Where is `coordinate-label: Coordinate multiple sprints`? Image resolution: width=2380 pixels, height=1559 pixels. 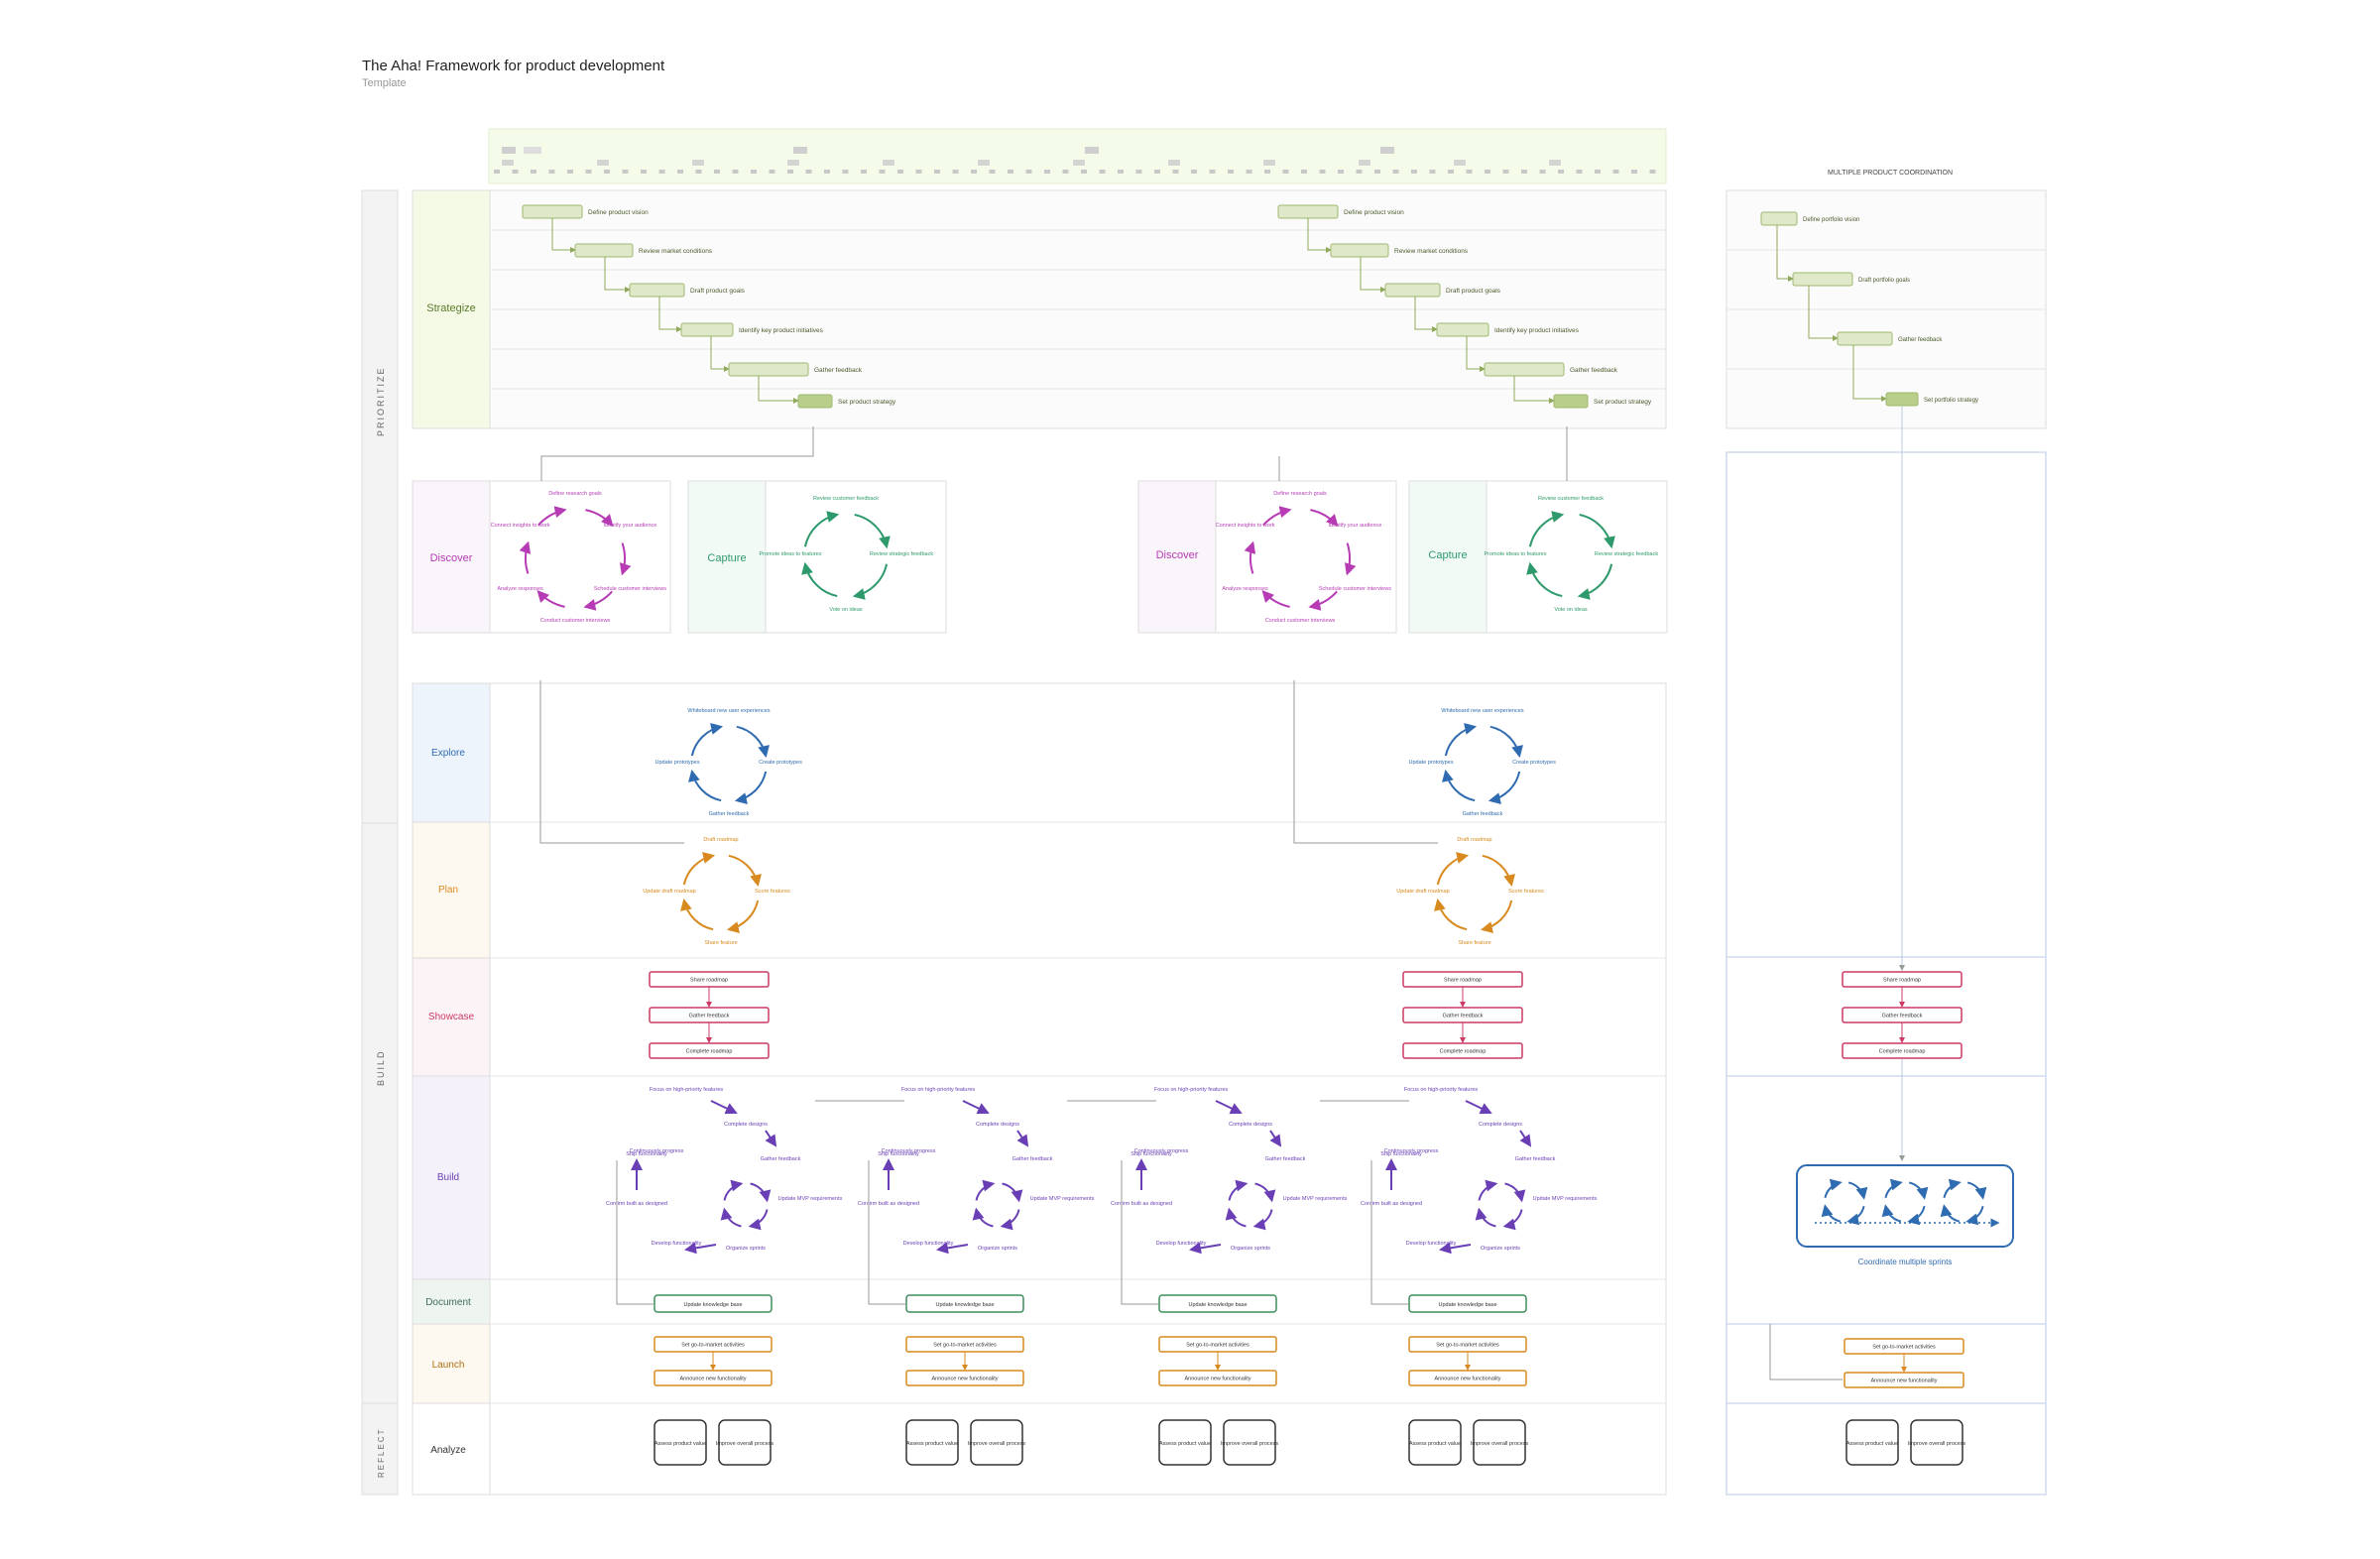
coordinate-label: Coordinate multiple sprints is located at coordinates (1905, 1262).